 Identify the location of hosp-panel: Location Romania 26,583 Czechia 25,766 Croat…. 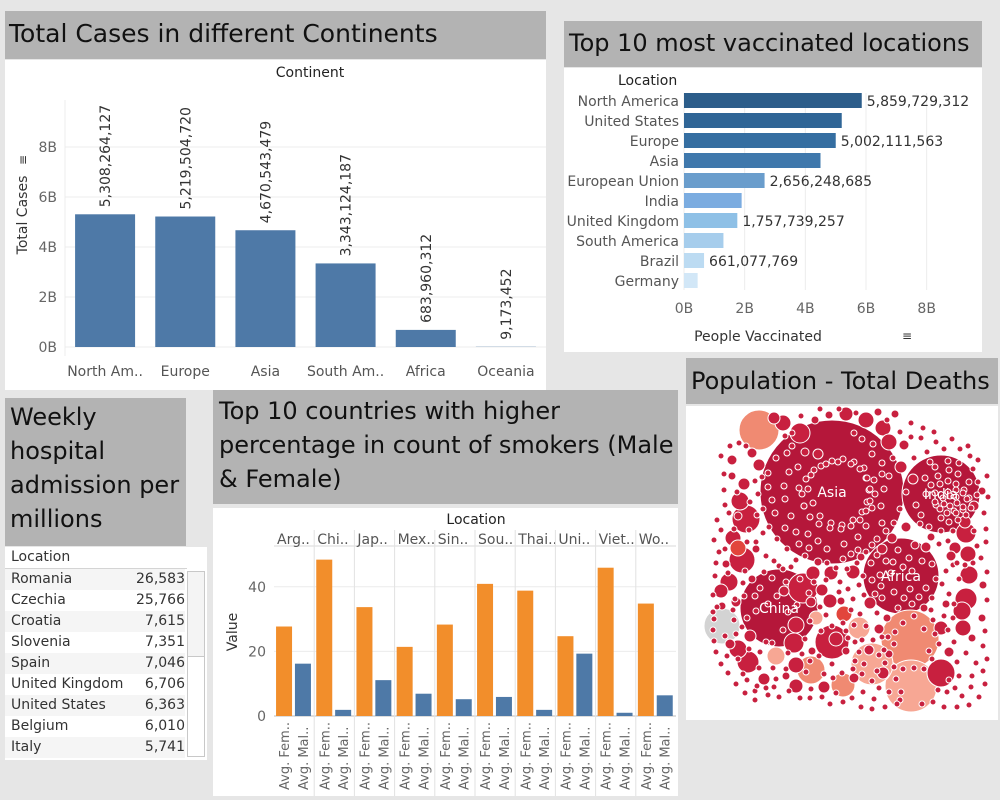
(106, 653).